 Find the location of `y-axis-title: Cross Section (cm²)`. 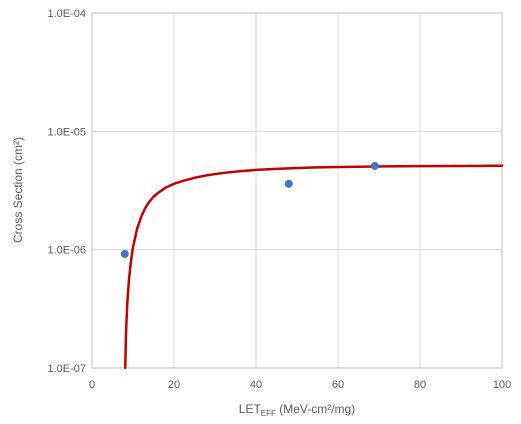

y-axis-title: Cross Section (cm²) is located at coordinates (18, 190).